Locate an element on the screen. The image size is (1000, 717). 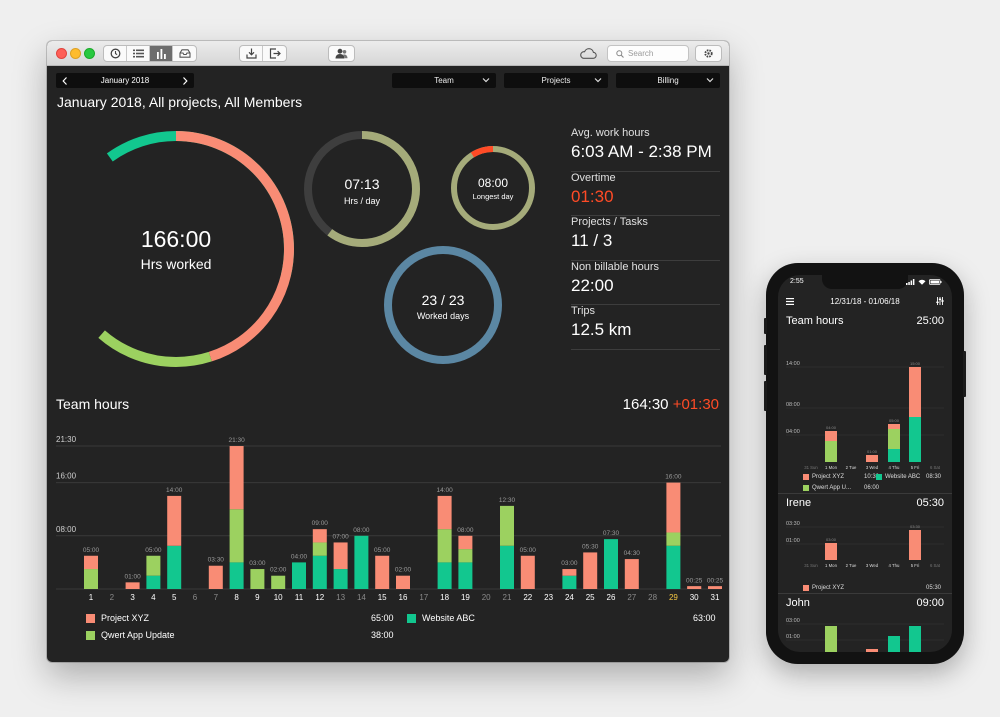
chevron-left-icon is located at coordinates (65, 80).